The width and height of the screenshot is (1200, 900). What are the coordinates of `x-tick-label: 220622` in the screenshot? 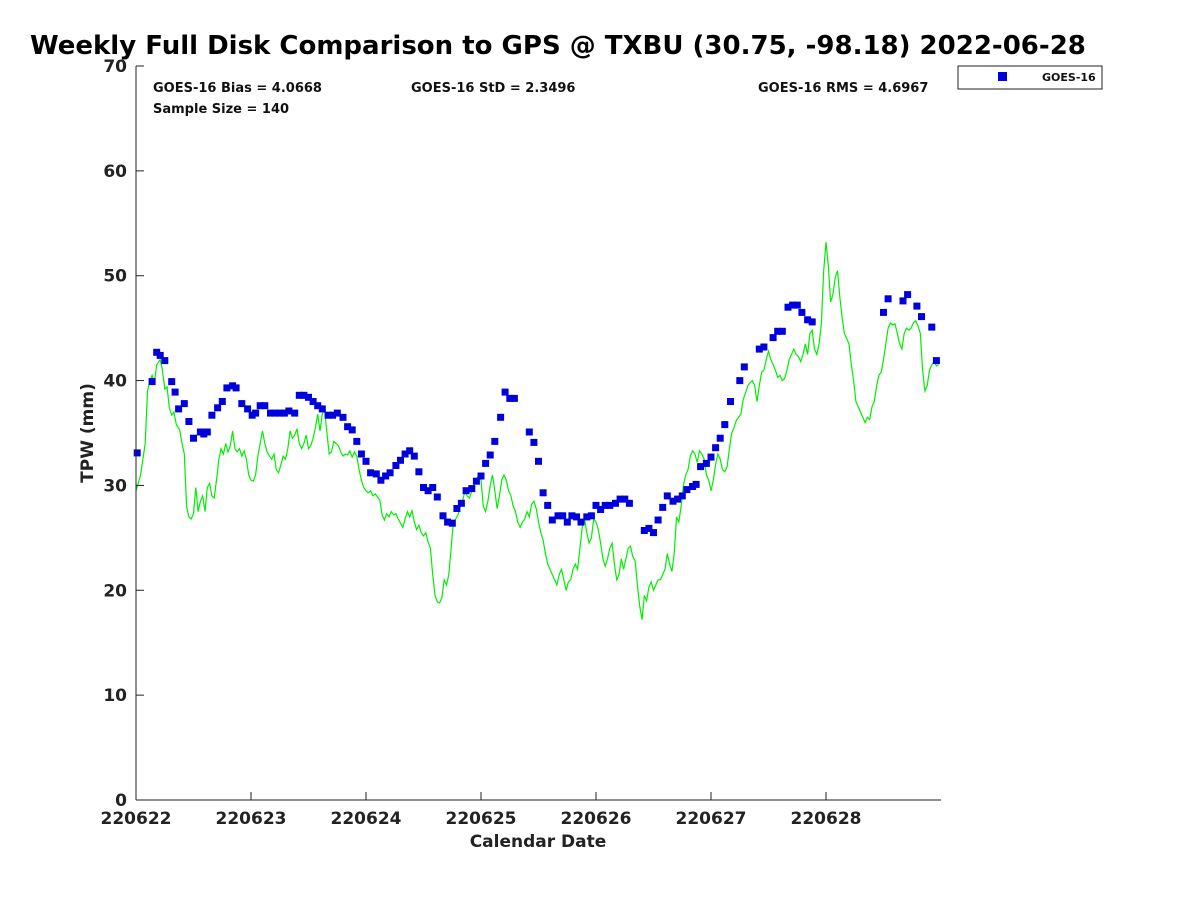 It's located at (136, 819).